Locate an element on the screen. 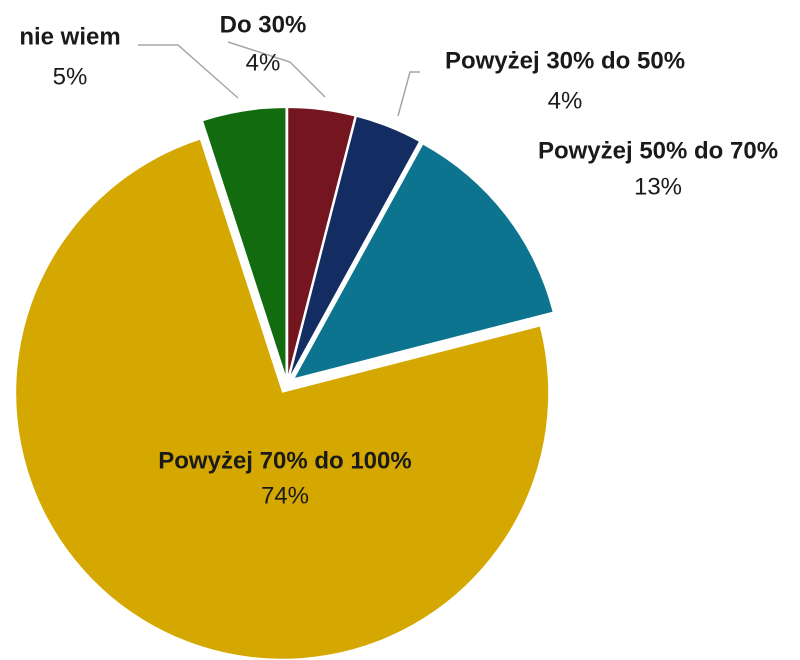  slice-value-label: 74% is located at coordinates (285, 495).